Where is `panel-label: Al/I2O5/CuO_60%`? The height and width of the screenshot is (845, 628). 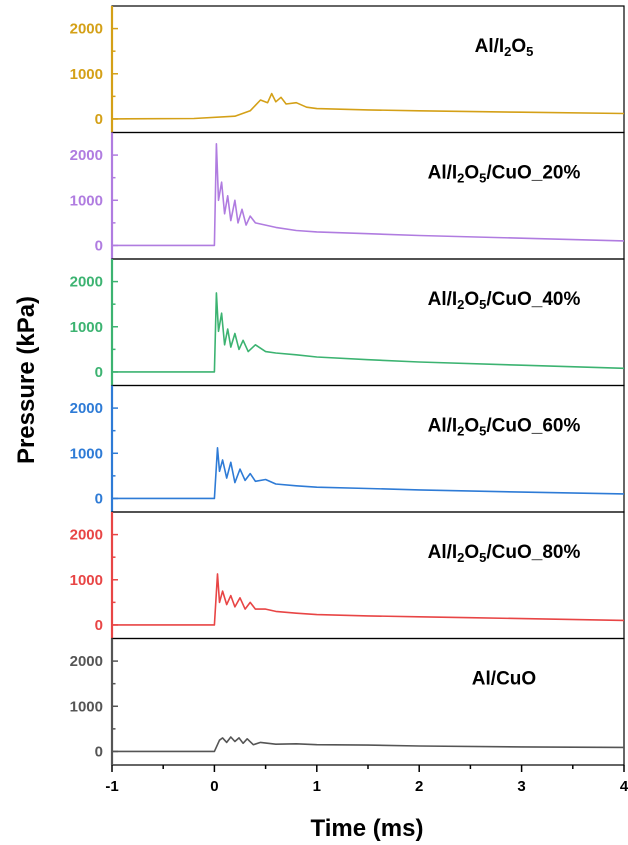 panel-label: Al/I2O5/CuO_60% is located at coordinates (504, 427).